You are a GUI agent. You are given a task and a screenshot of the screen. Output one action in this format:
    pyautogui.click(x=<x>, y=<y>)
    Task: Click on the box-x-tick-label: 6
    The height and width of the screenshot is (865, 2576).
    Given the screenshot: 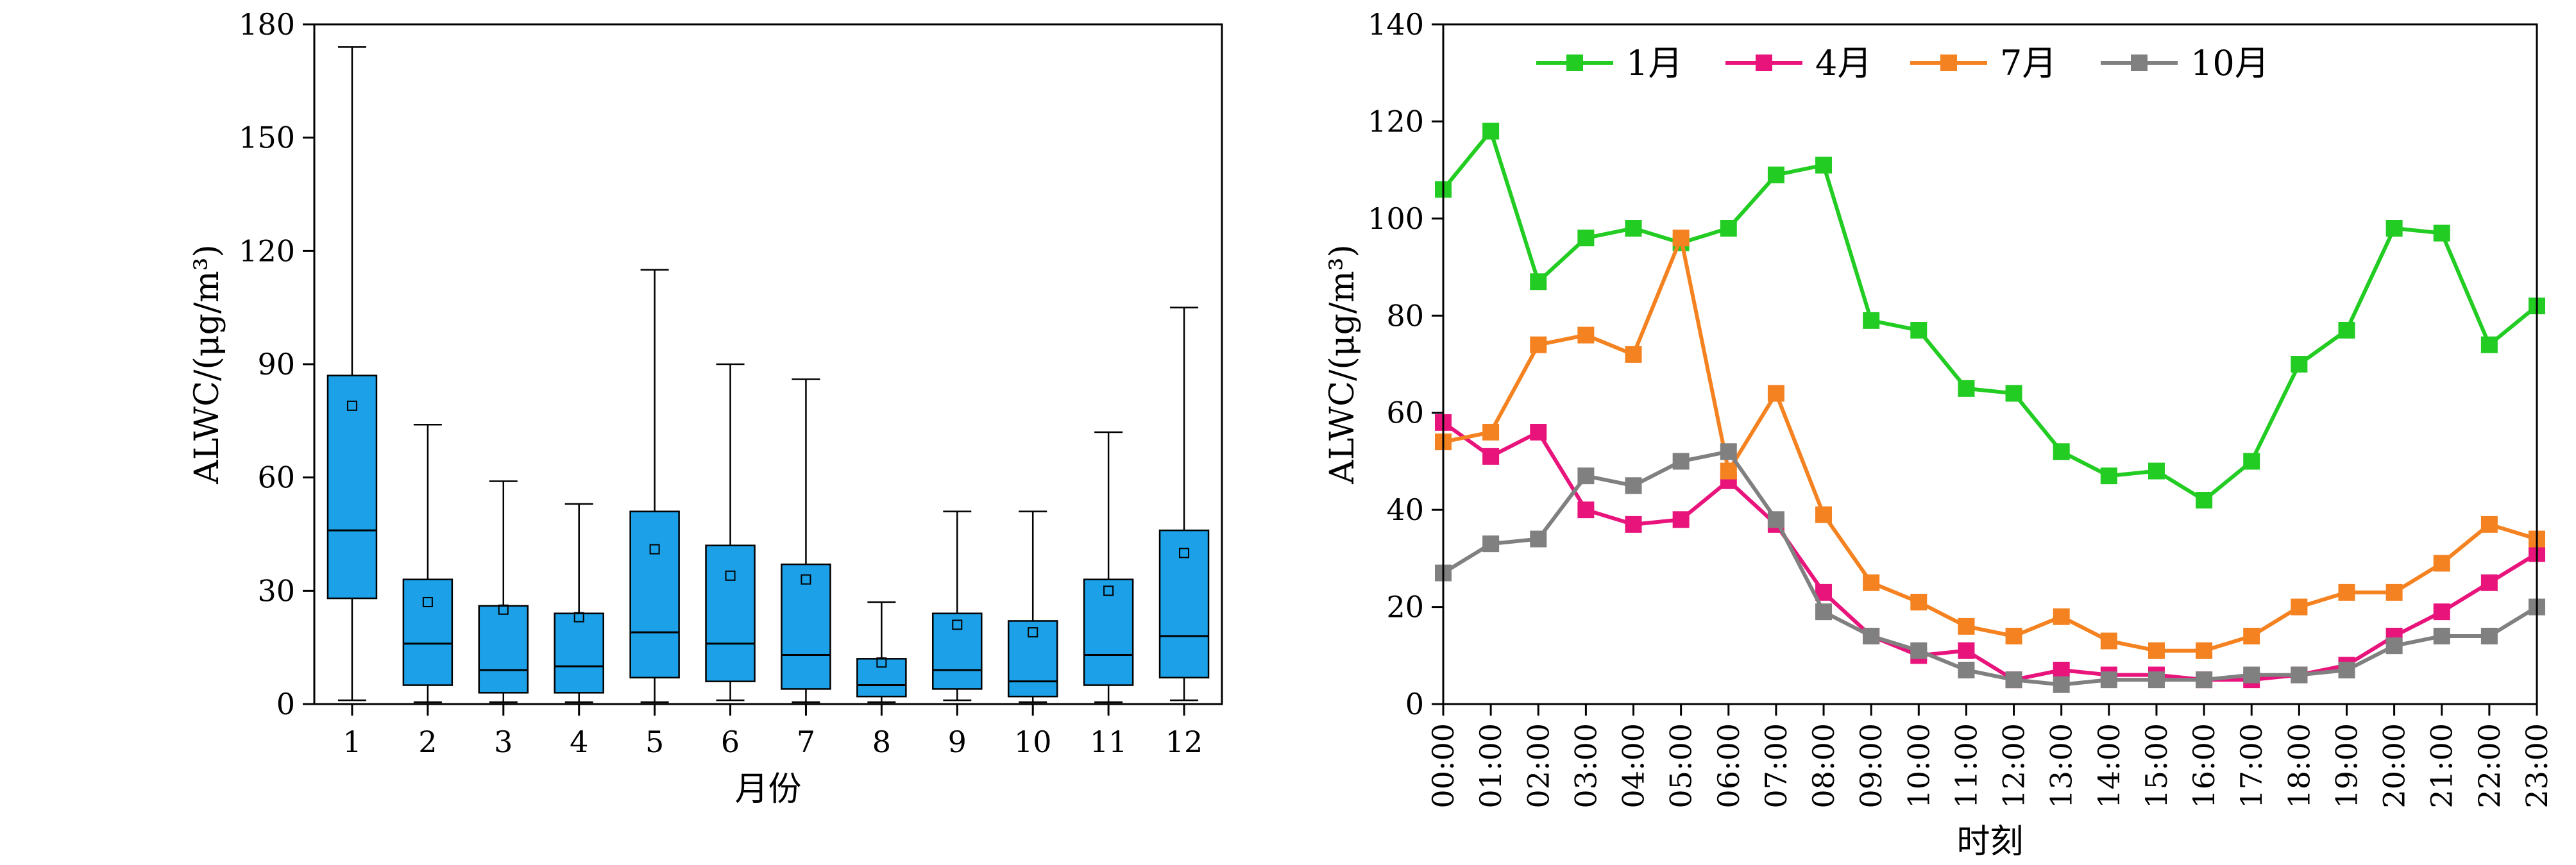 What is the action you would take?
    pyautogui.click(x=730, y=742)
    